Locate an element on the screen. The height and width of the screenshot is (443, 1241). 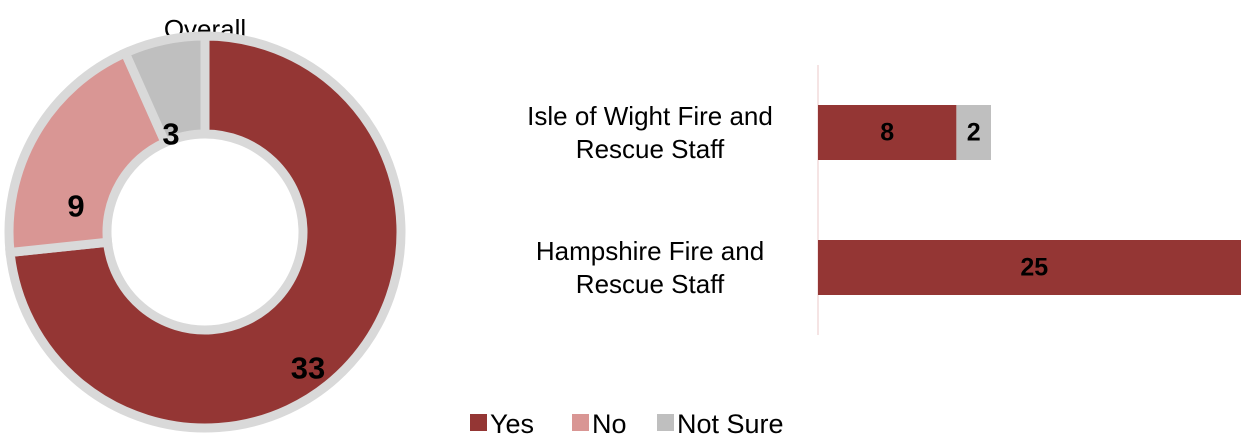
legend-label-not-sure: Not Sure is located at coordinates (730, 424).